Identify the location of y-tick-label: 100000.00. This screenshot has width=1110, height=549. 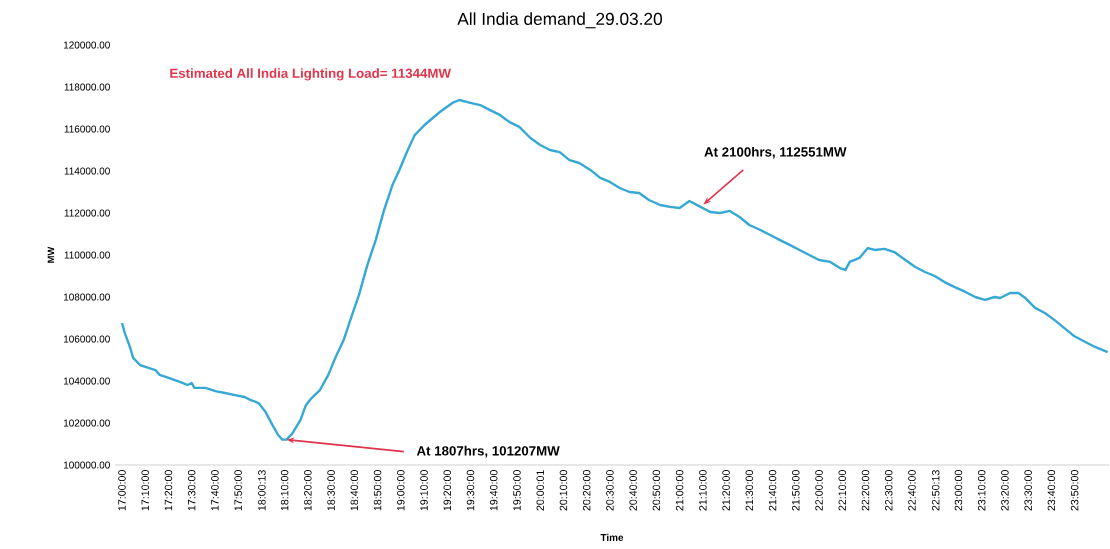
(86, 465).